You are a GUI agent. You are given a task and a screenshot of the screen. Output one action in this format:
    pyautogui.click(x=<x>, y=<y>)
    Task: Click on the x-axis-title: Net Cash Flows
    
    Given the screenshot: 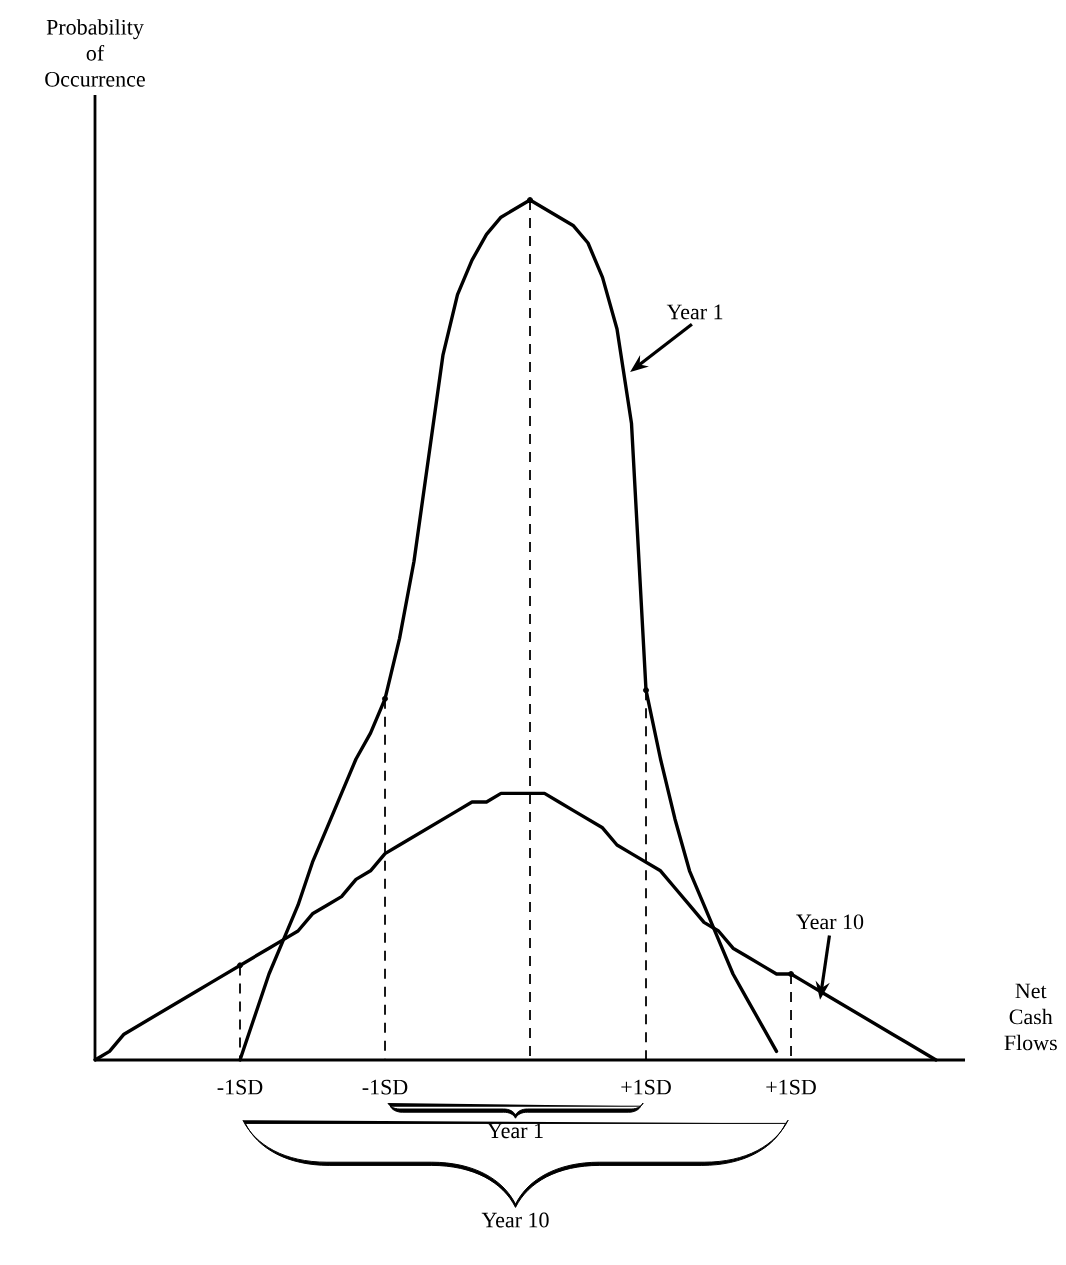 What is the action you would take?
    pyautogui.click(x=1030, y=1017)
    